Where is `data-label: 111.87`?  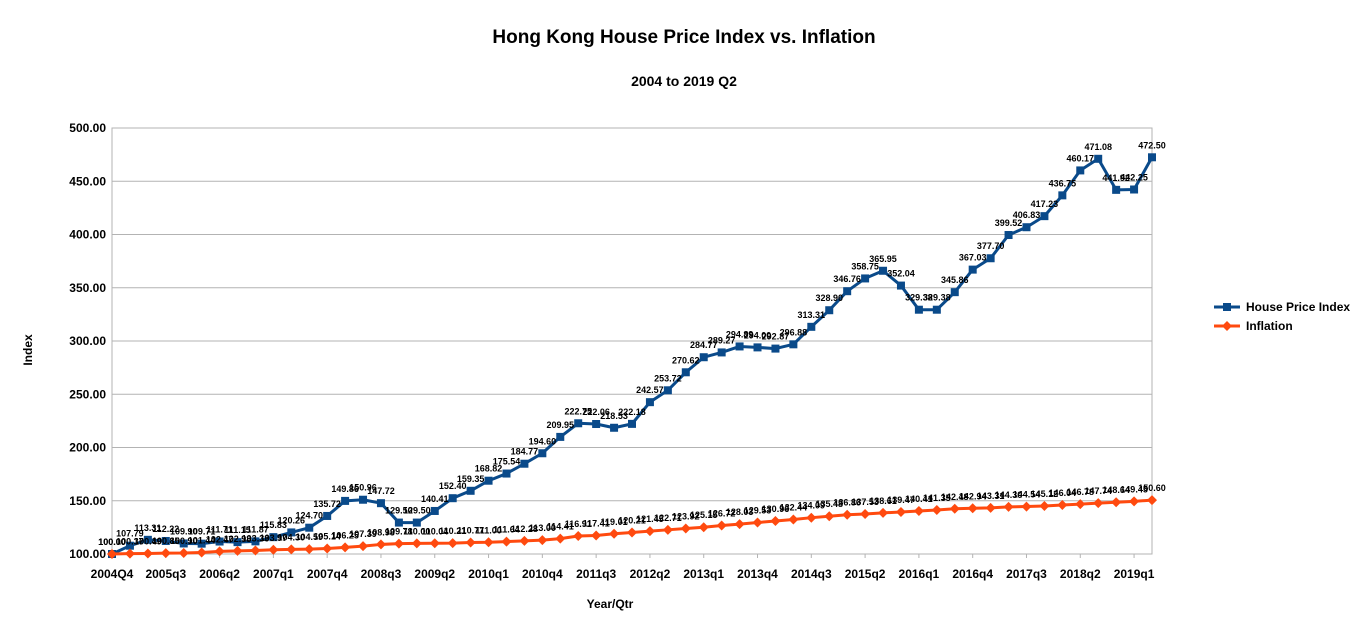 data-label: 111.87 is located at coordinates (255, 529).